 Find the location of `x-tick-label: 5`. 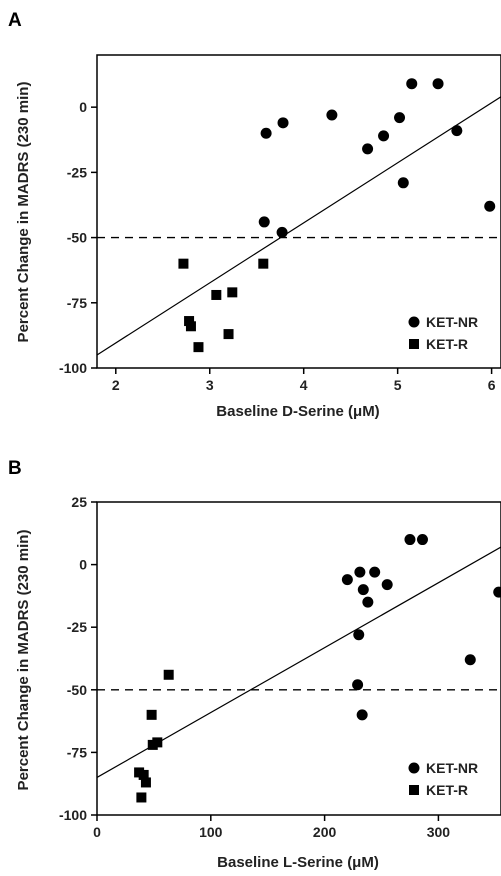

x-tick-label: 5 is located at coordinates (398, 385).